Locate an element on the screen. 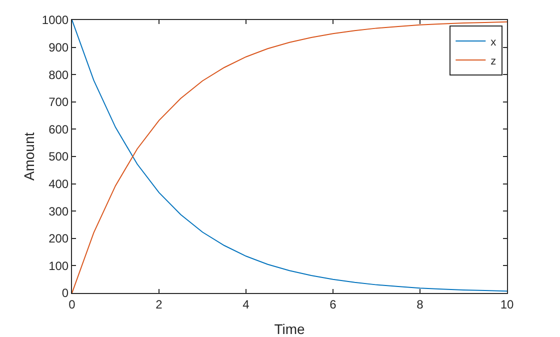 The image size is (560, 337). y-tick-label: 500 is located at coordinates (58, 157).